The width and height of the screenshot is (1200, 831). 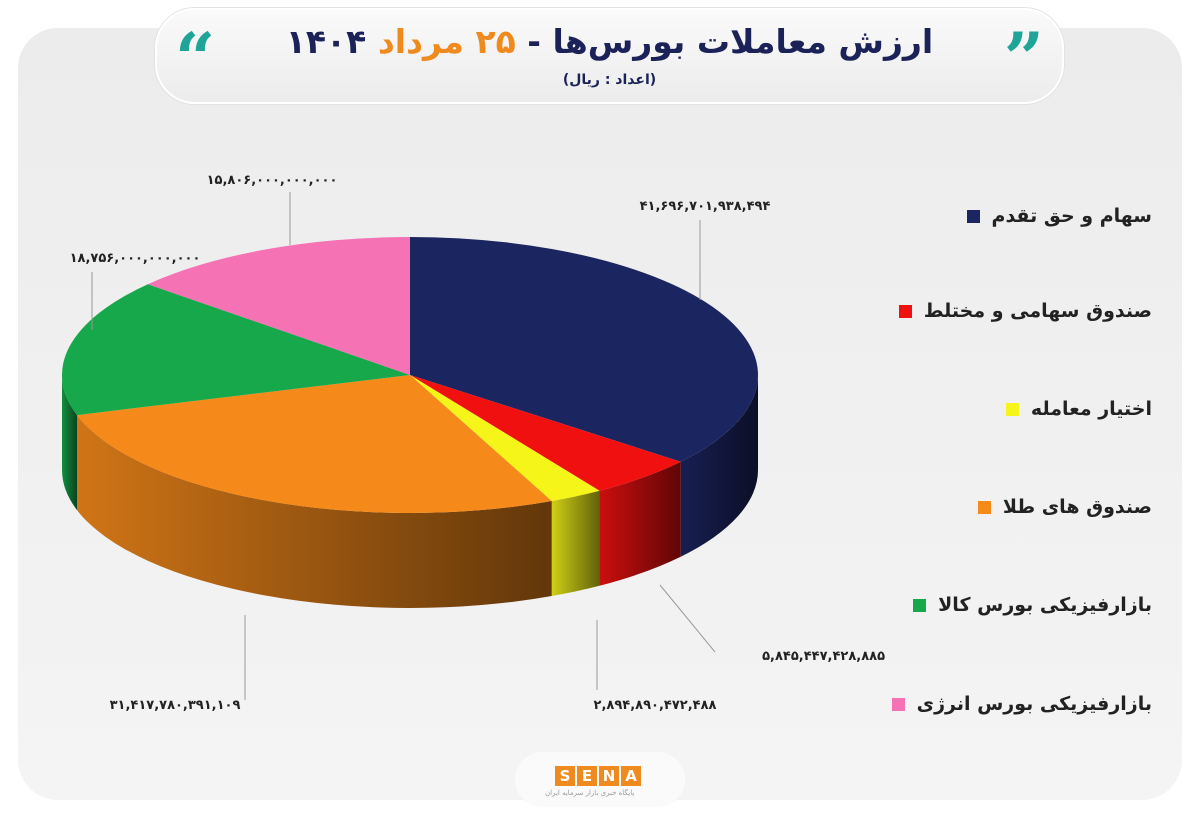 What do you see at coordinates (175, 705) in the screenshot?
I see `data-label: ۳۱,۴۱۷,۷۸۰,۳۹۱,۱۰۹` at bounding box center [175, 705].